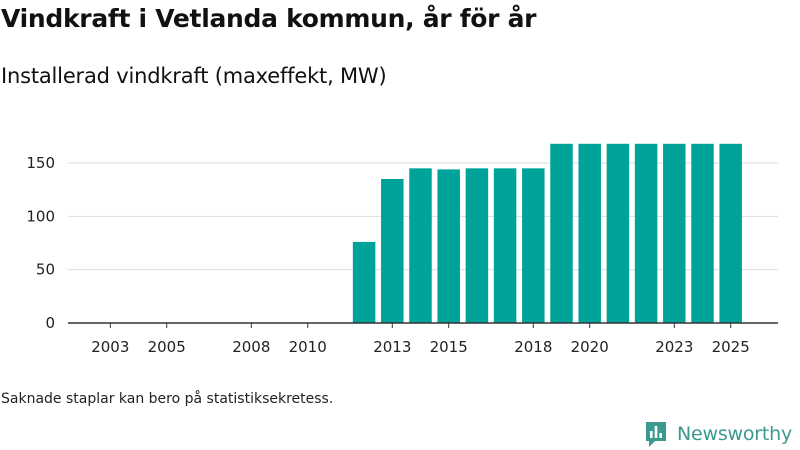  Describe the element at coordinates (735, 434) in the screenshot. I see `brand-name: Newsworthy` at that location.